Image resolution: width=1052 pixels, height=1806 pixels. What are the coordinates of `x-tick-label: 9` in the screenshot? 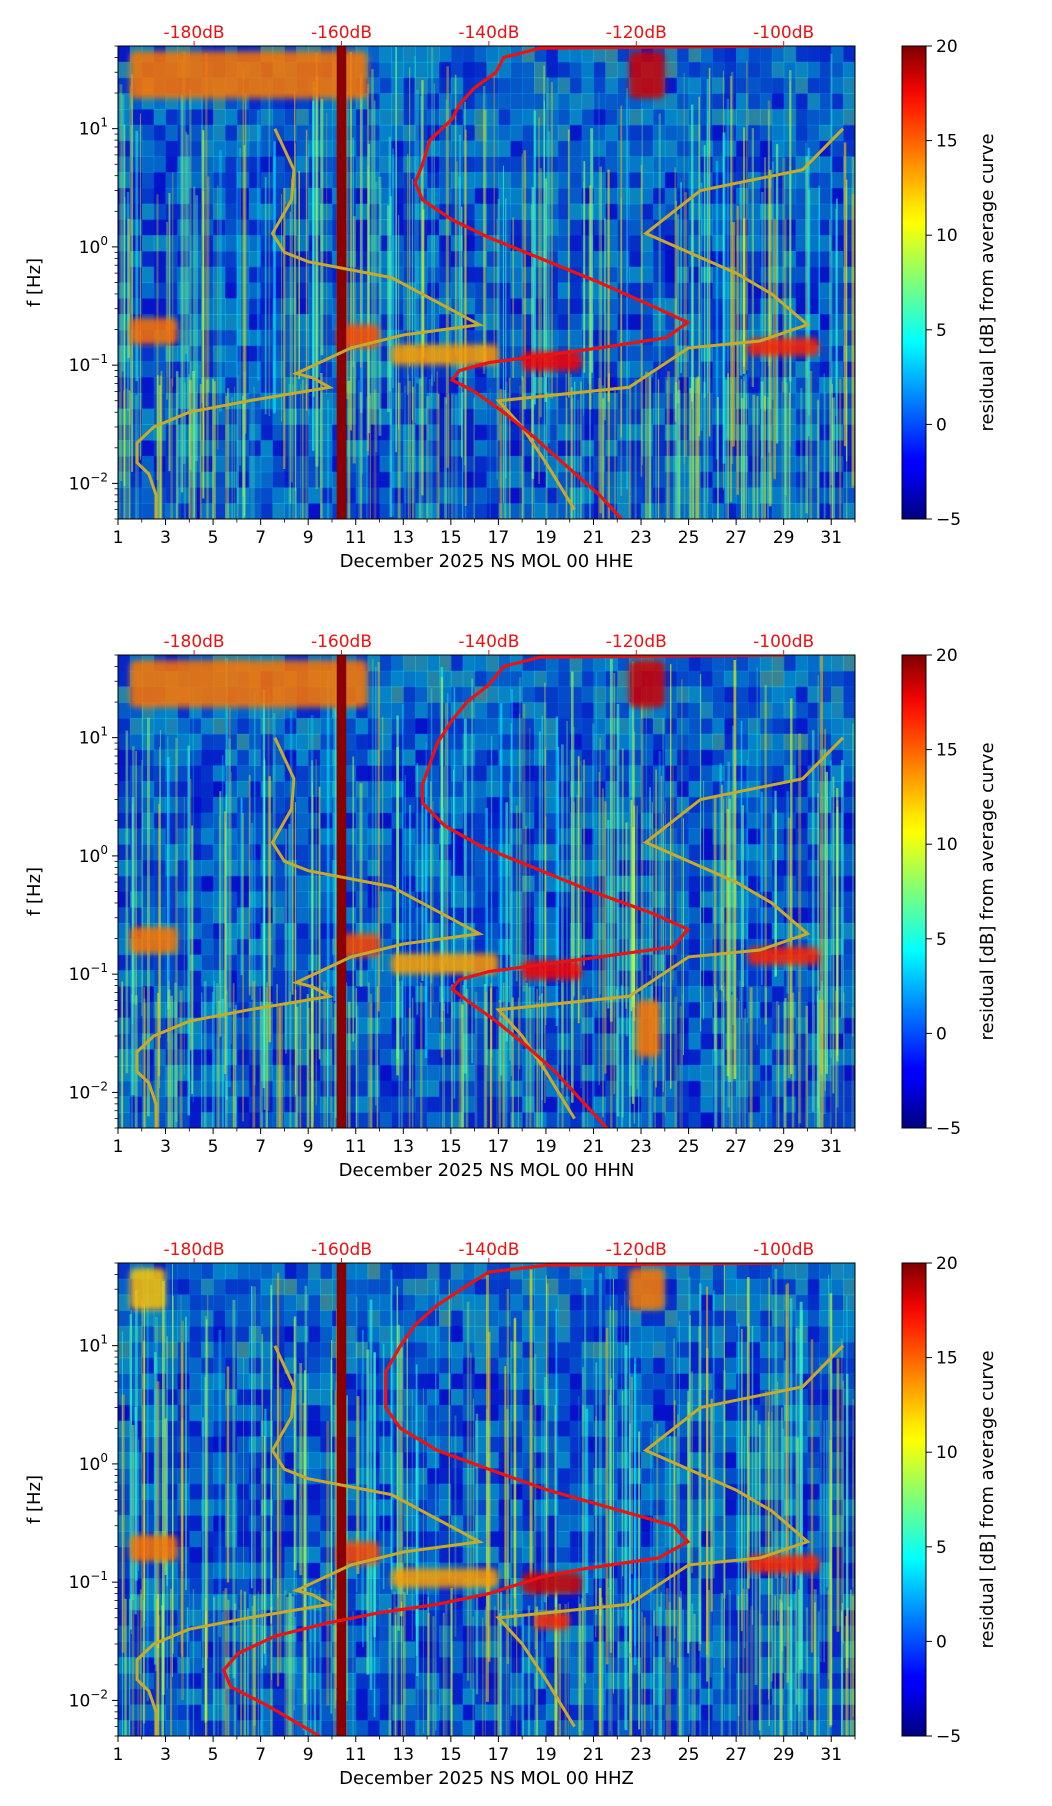 It's located at (308, 538).